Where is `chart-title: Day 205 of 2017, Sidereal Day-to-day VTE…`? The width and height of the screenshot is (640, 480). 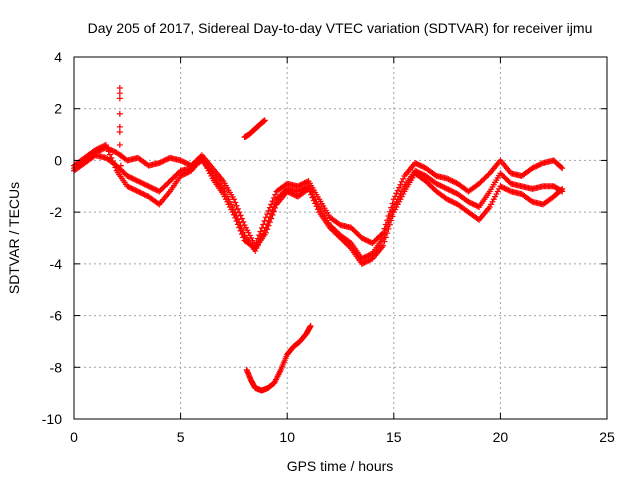
chart-title: Day 205 of 2017, Sidereal Day-to-day VTE… is located at coordinates (340, 28).